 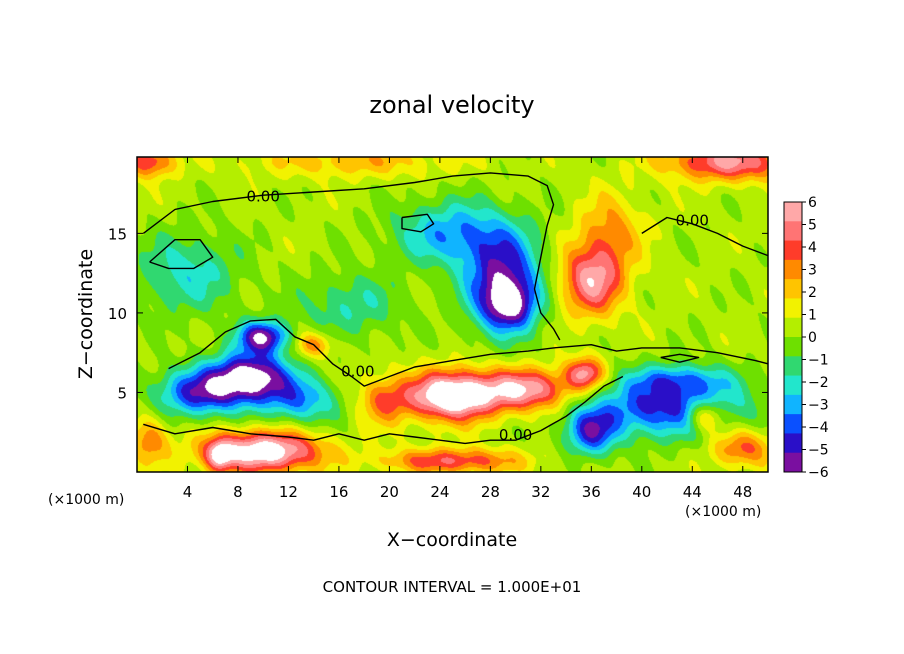 What do you see at coordinates (389, 492) in the screenshot?
I see `x-tick-label: 20` at bounding box center [389, 492].